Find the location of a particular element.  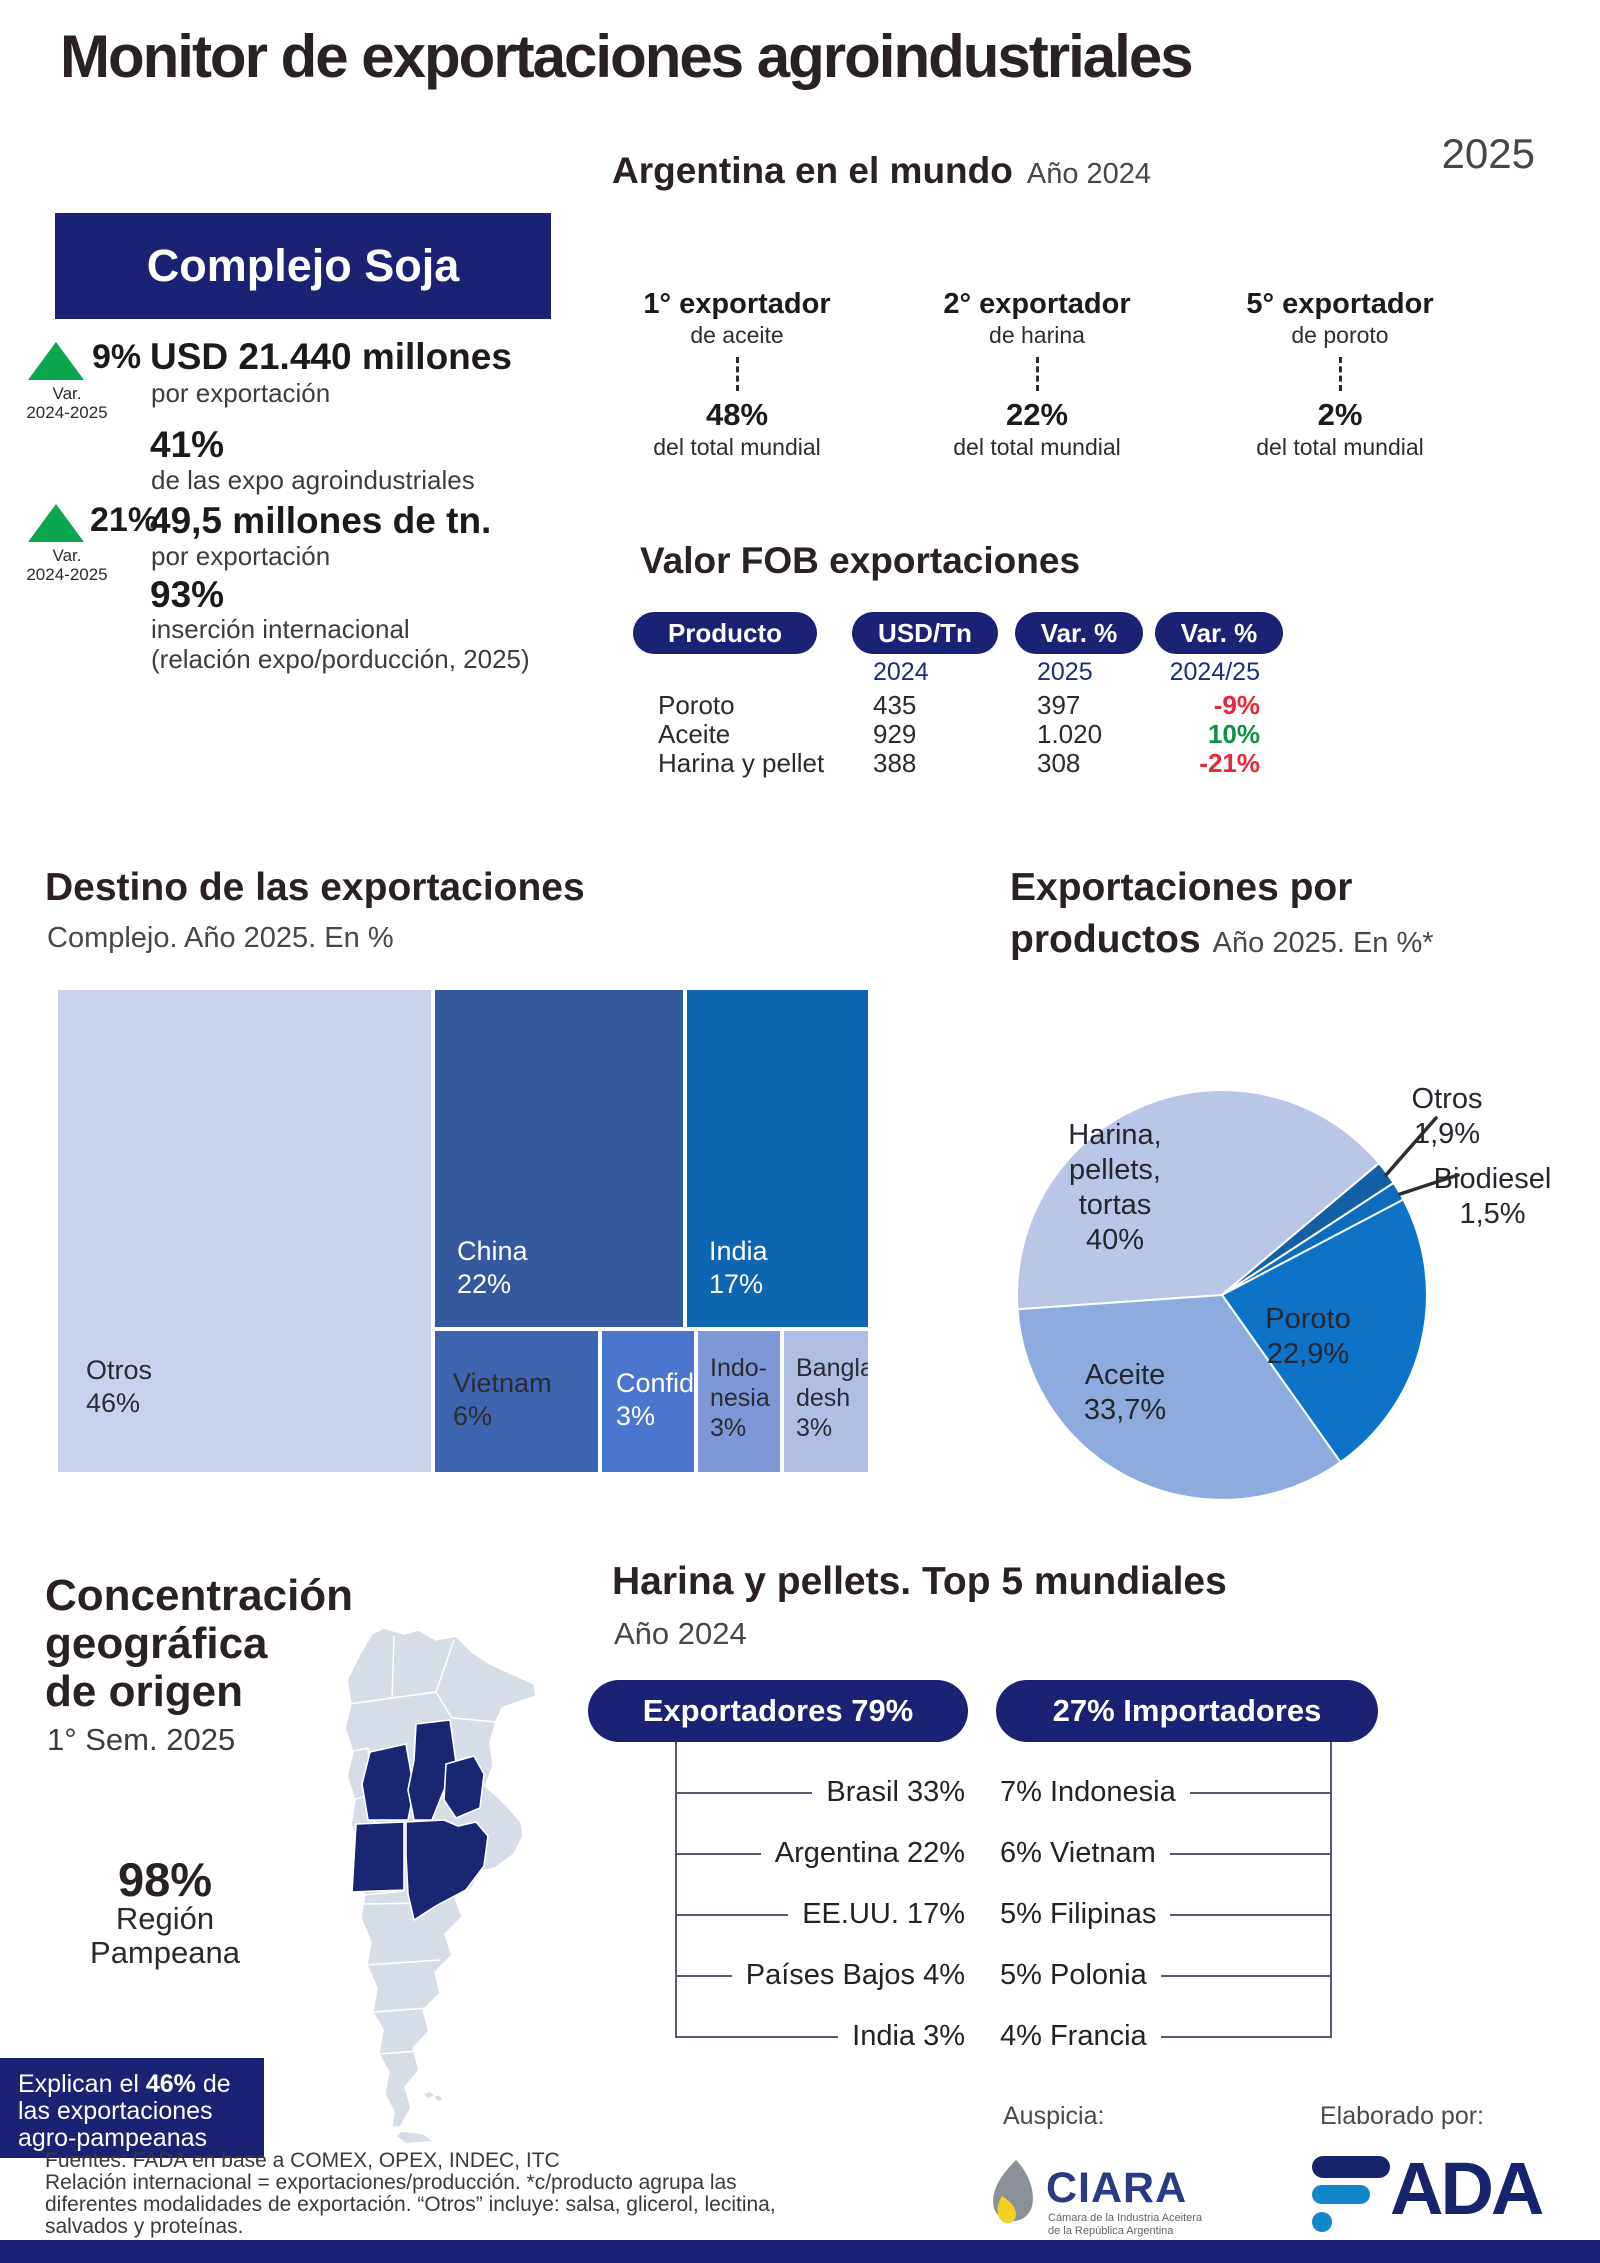

subheader-2025: 2025 is located at coordinates (1065, 672).